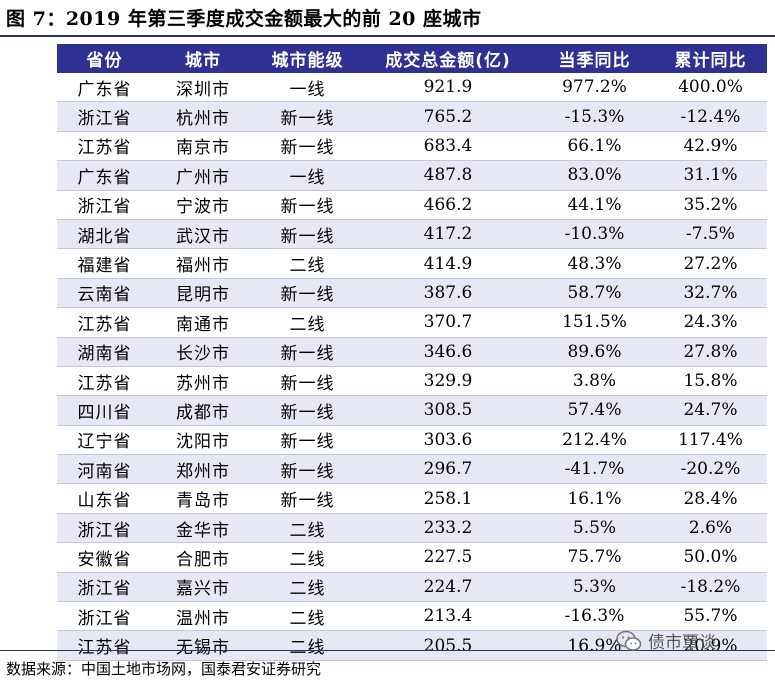 This screenshot has height=686, width=775. What do you see at coordinates (594, 440) in the screenshot?
I see `cell-quarter-yoy: 212.4%` at bounding box center [594, 440].